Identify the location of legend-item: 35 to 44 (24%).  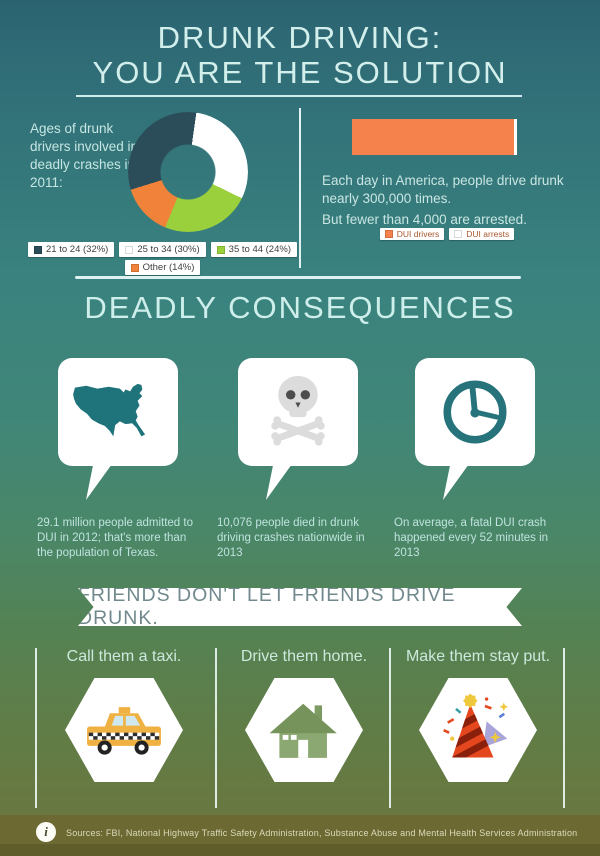
(253, 249).